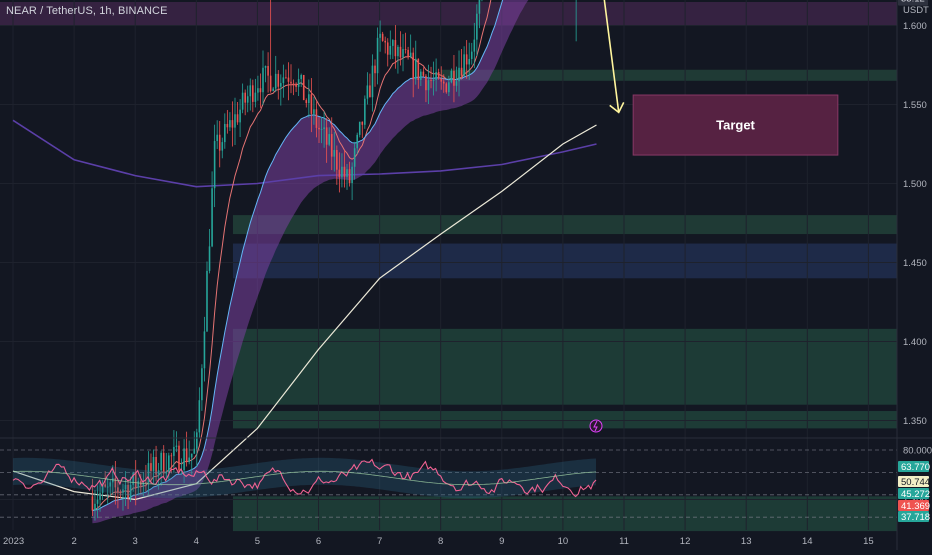 Image resolution: width=932 pixels, height=555 pixels. I want to click on x-tick-3: 4, so click(196, 541).